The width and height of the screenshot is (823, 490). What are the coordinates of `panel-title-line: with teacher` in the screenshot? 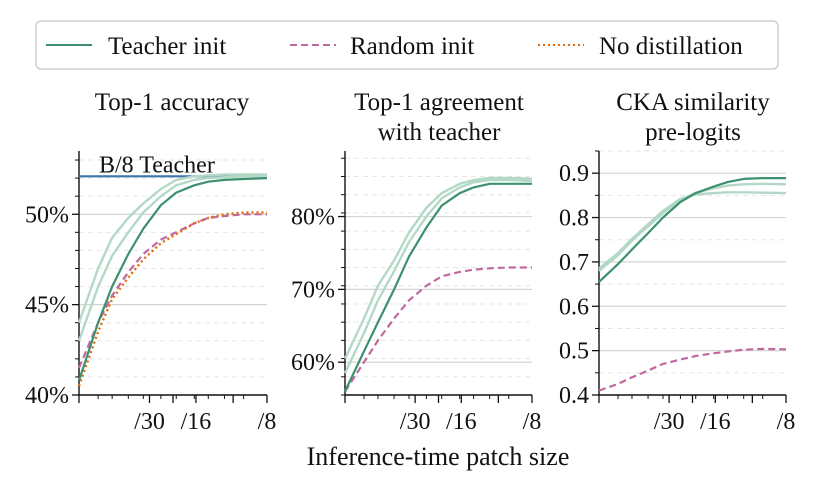 It's located at (440, 132).